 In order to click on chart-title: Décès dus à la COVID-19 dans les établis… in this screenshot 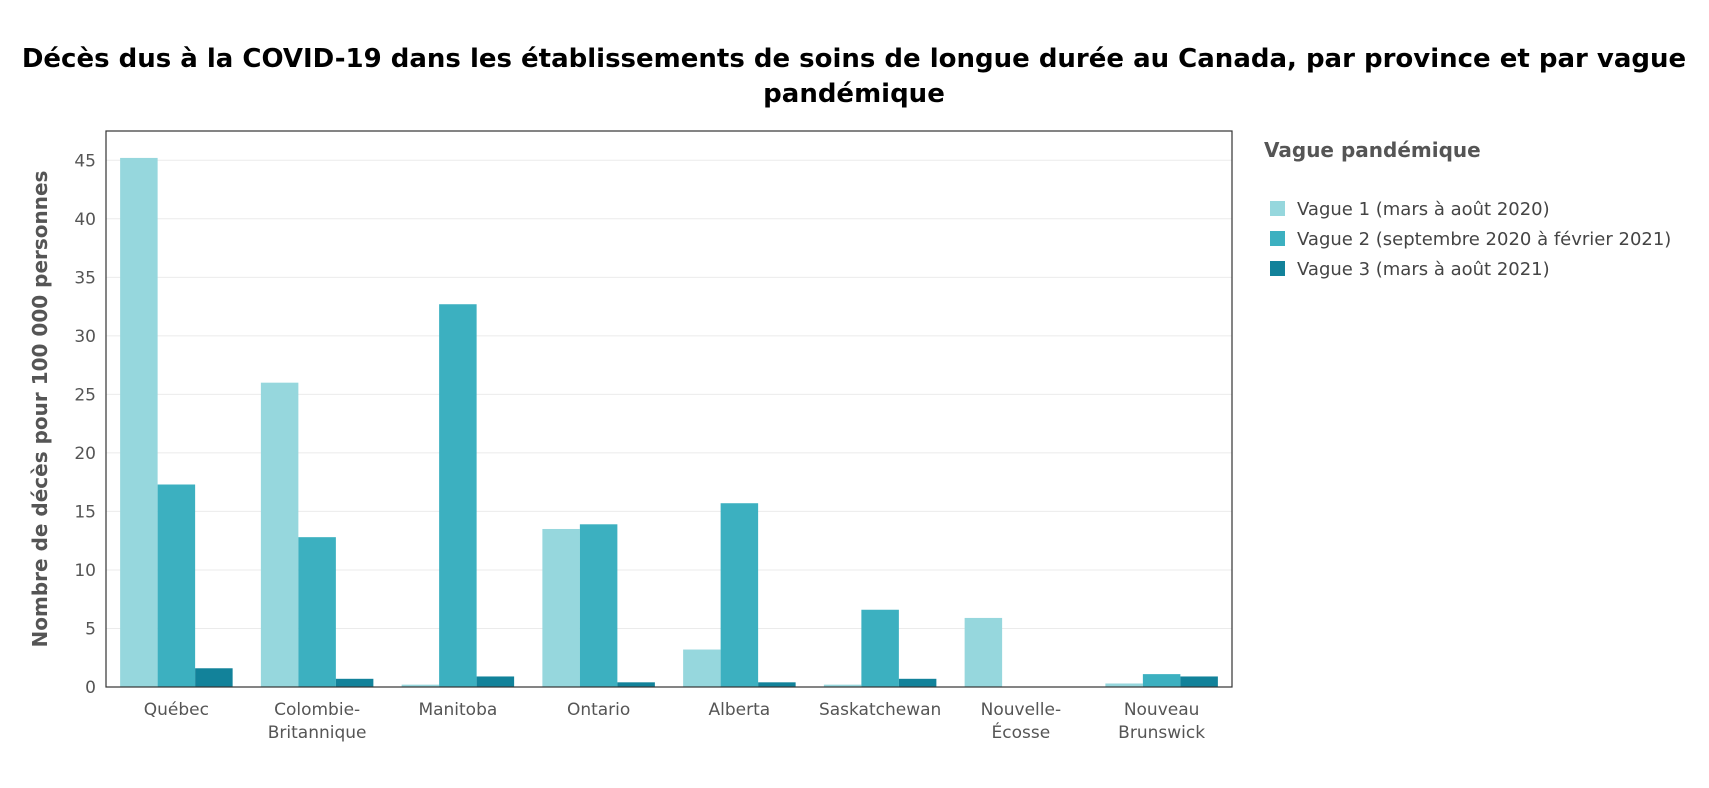, I will do `click(854, 76)`.